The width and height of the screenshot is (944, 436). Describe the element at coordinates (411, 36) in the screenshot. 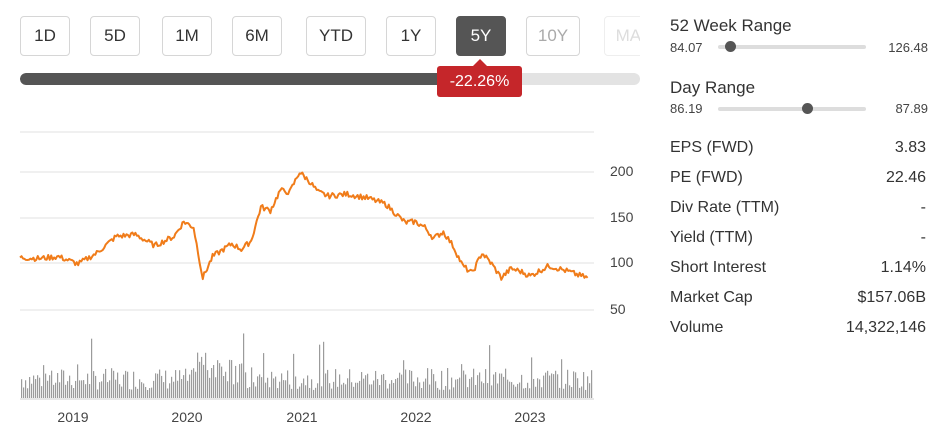

I see `tab-1y: 1Y` at that location.